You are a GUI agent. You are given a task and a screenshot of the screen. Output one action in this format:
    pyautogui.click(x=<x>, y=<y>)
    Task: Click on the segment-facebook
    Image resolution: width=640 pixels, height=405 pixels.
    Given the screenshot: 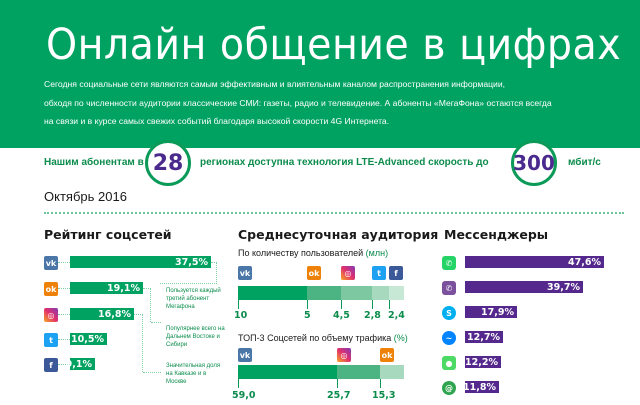 What is the action you would take?
    pyautogui.click(x=396, y=293)
    